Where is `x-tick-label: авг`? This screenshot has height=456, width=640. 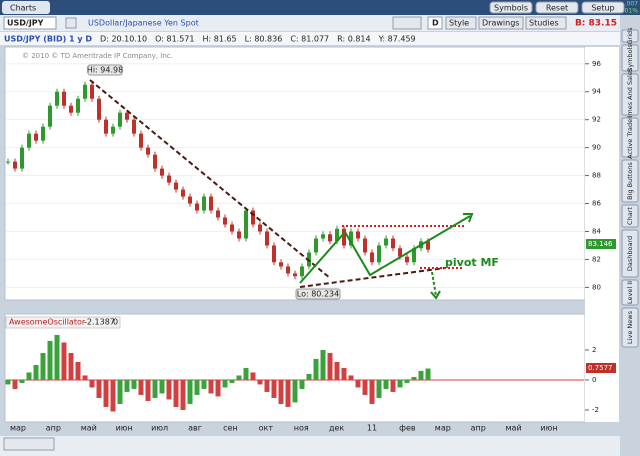 x-tick-label: авг is located at coordinates (195, 428).